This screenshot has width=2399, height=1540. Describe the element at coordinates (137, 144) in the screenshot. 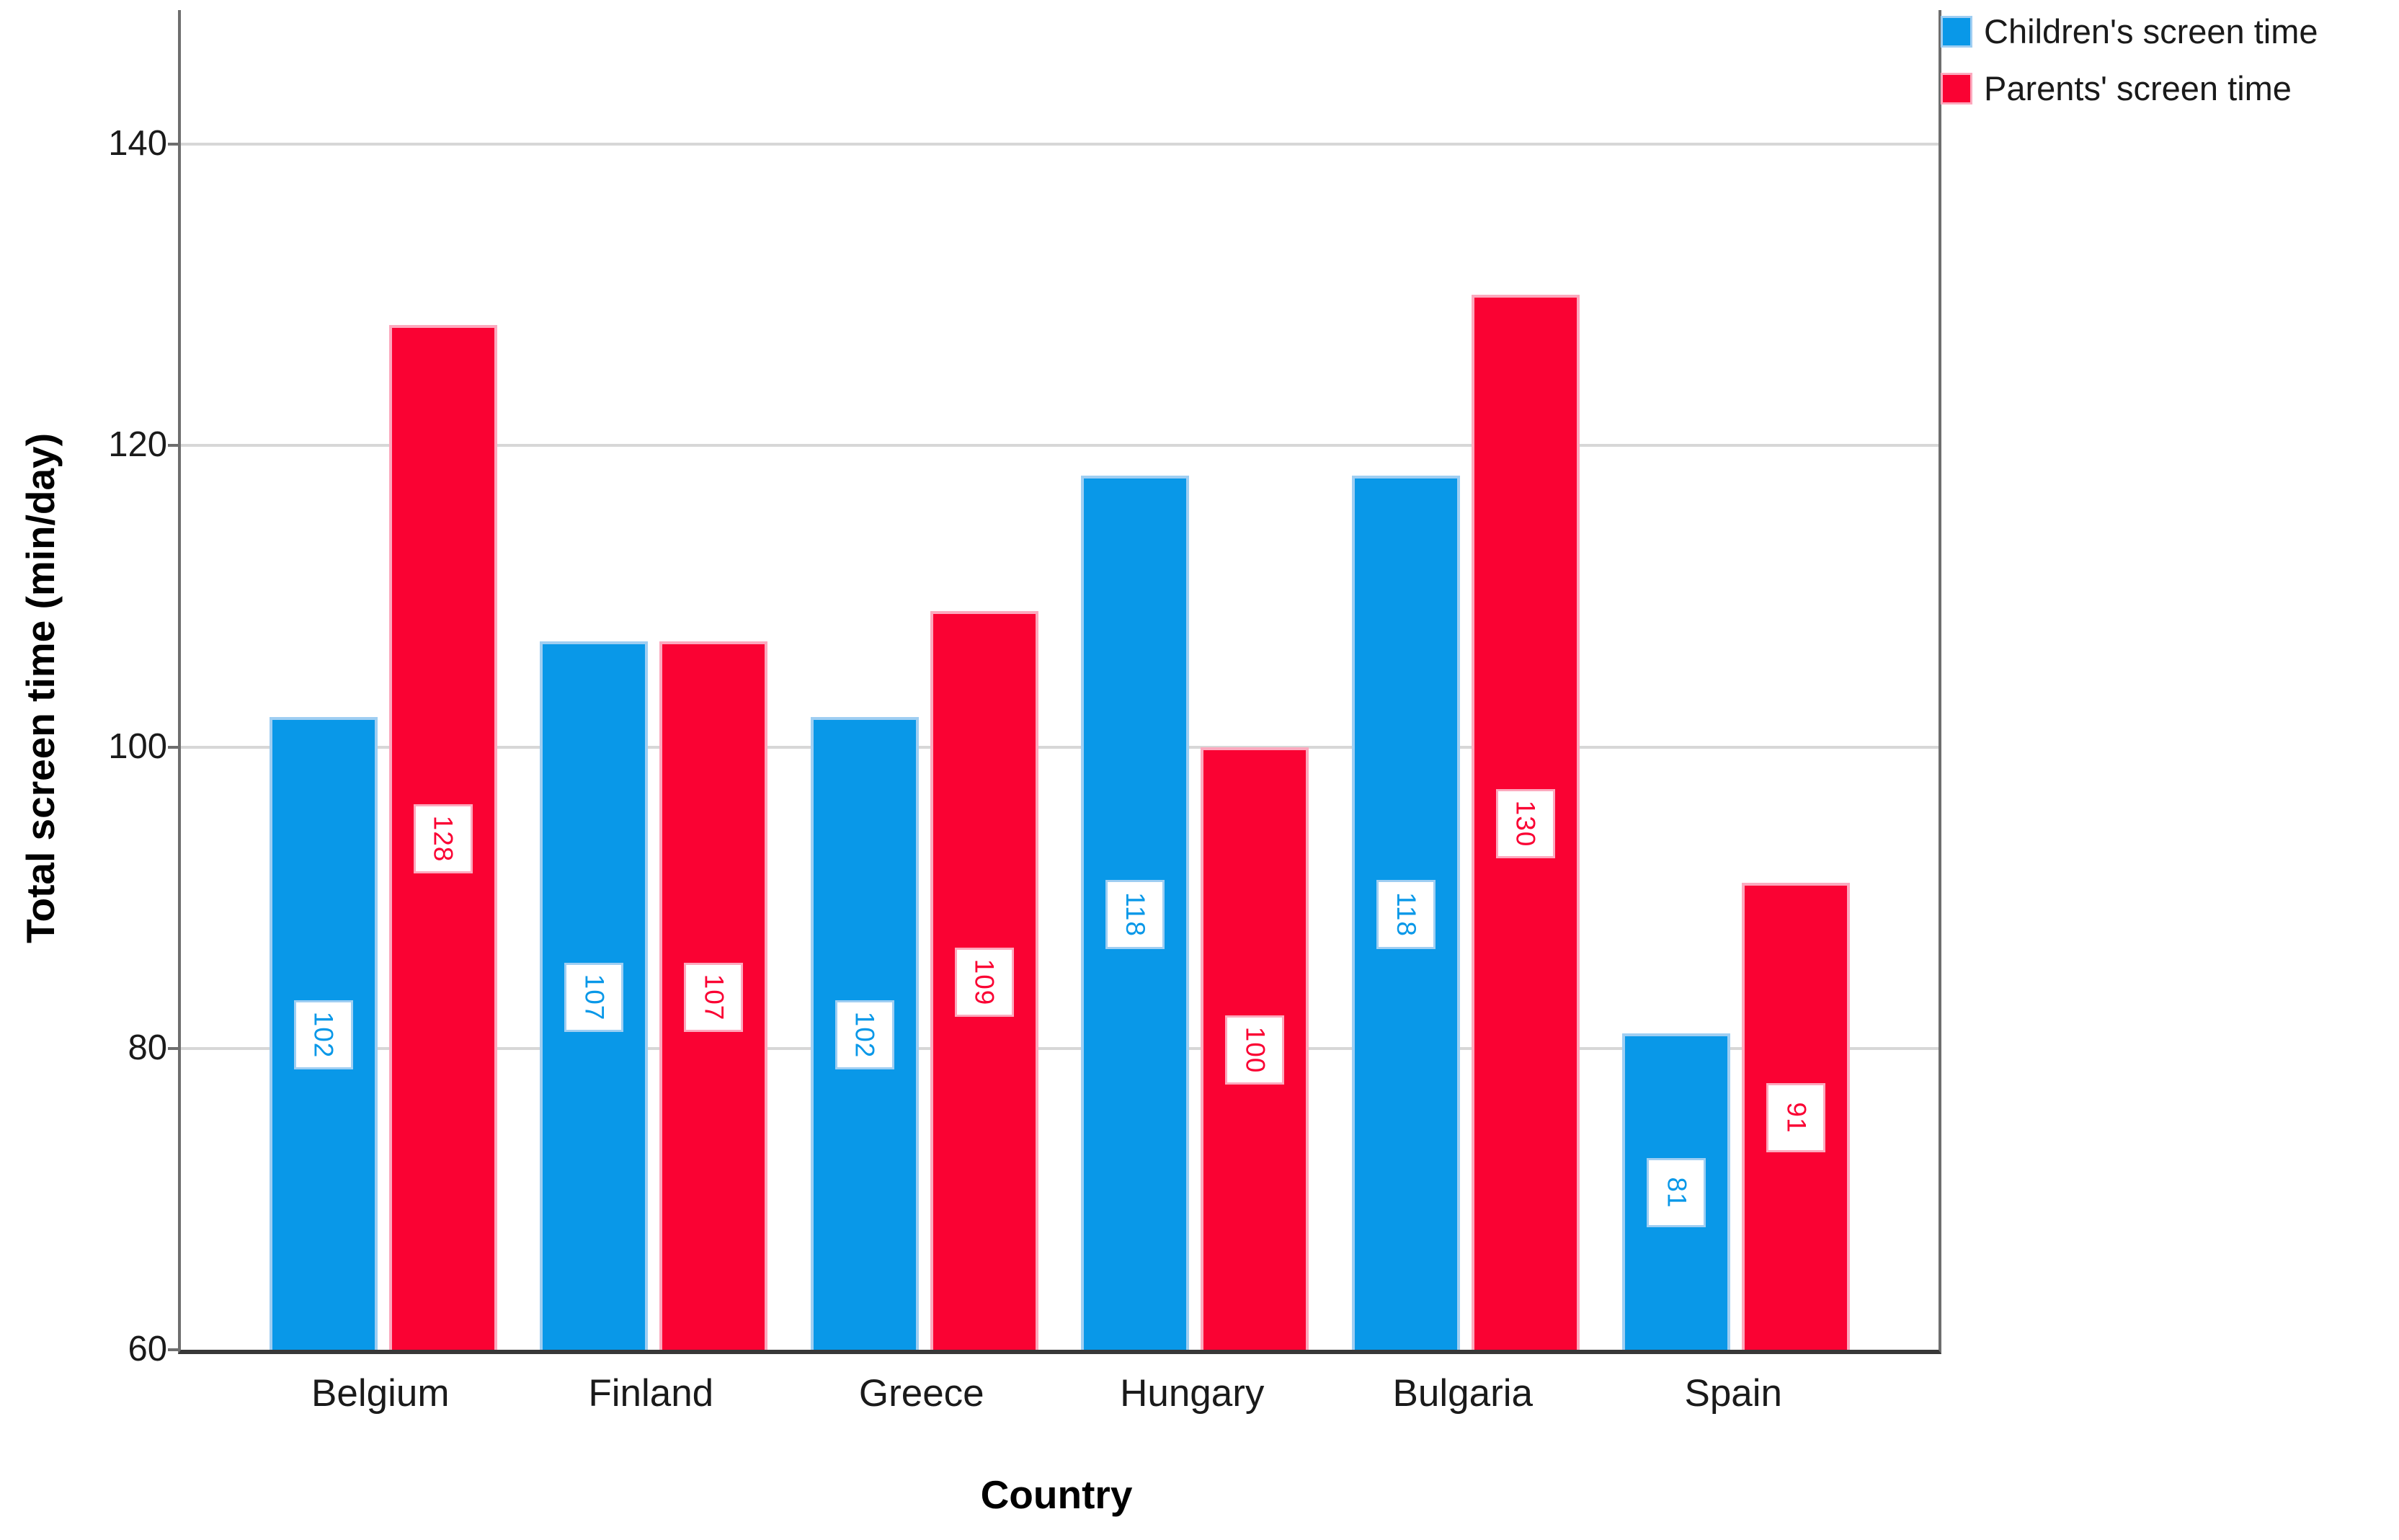

I see `y-tick-label-140: 140` at that location.